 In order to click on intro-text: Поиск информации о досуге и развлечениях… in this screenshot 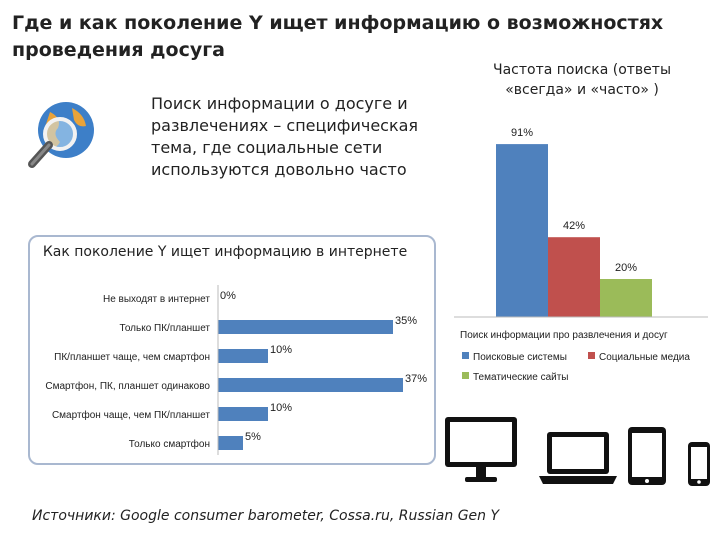, I will do `click(285, 136)`.